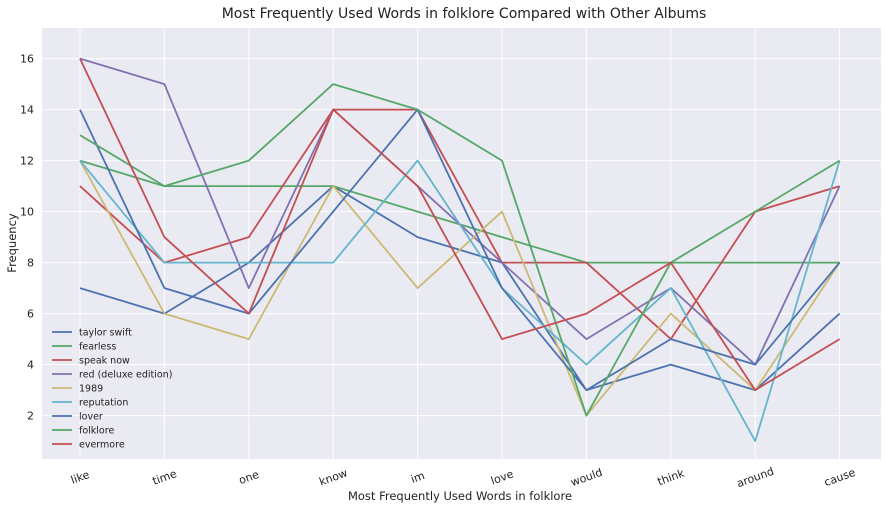 The image size is (885, 509). What do you see at coordinates (105, 333) in the screenshot?
I see `legend-label: taylor swift` at bounding box center [105, 333].